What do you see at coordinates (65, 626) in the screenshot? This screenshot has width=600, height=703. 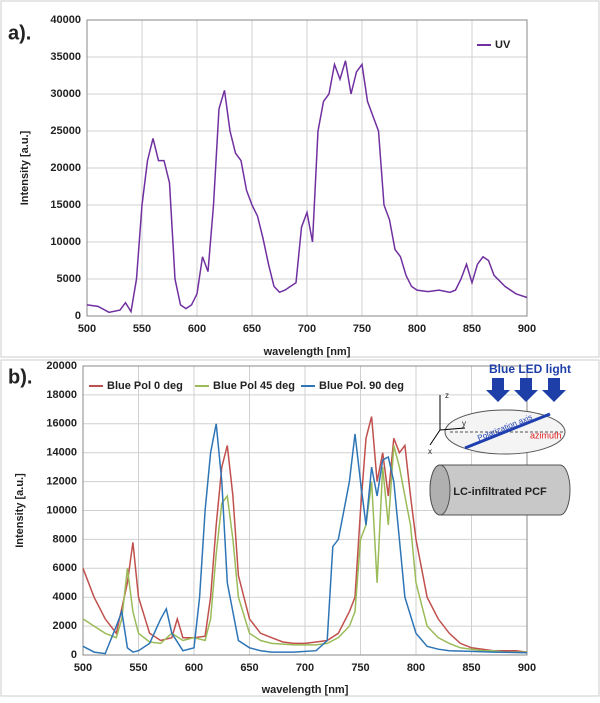 I see `y-tick-label: 2000` at bounding box center [65, 626].